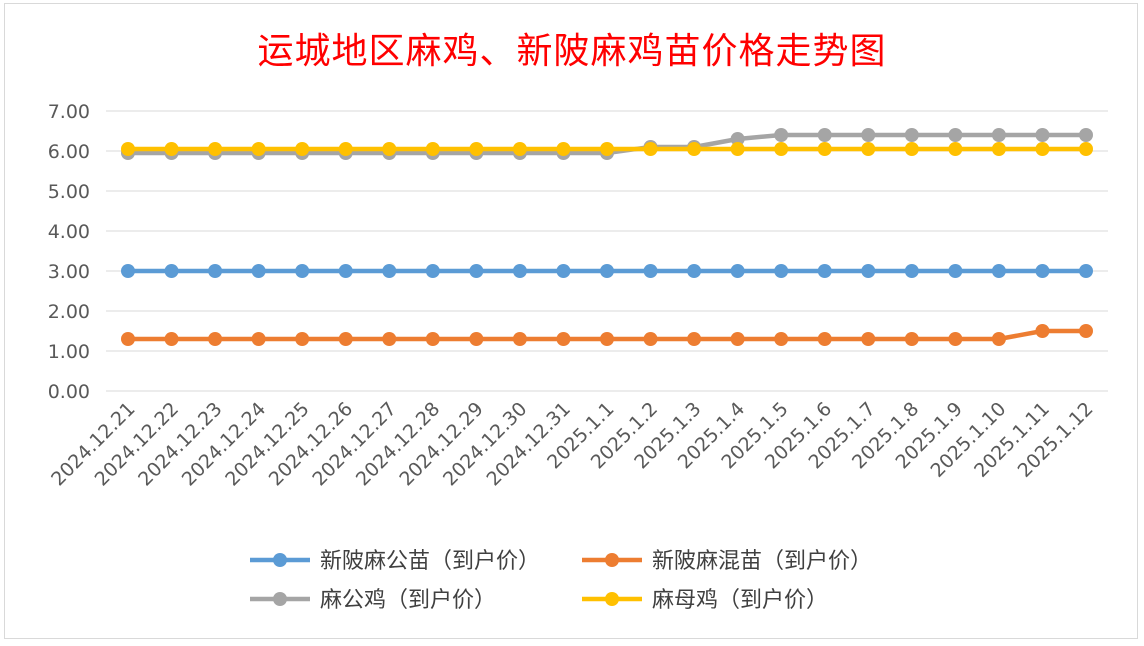 This screenshot has width=1144, height=646. What do you see at coordinates (740, 600) in the screenshot?
I see `legend-label: 麻母鸡（到户价）` at bounding box center [740, 600].